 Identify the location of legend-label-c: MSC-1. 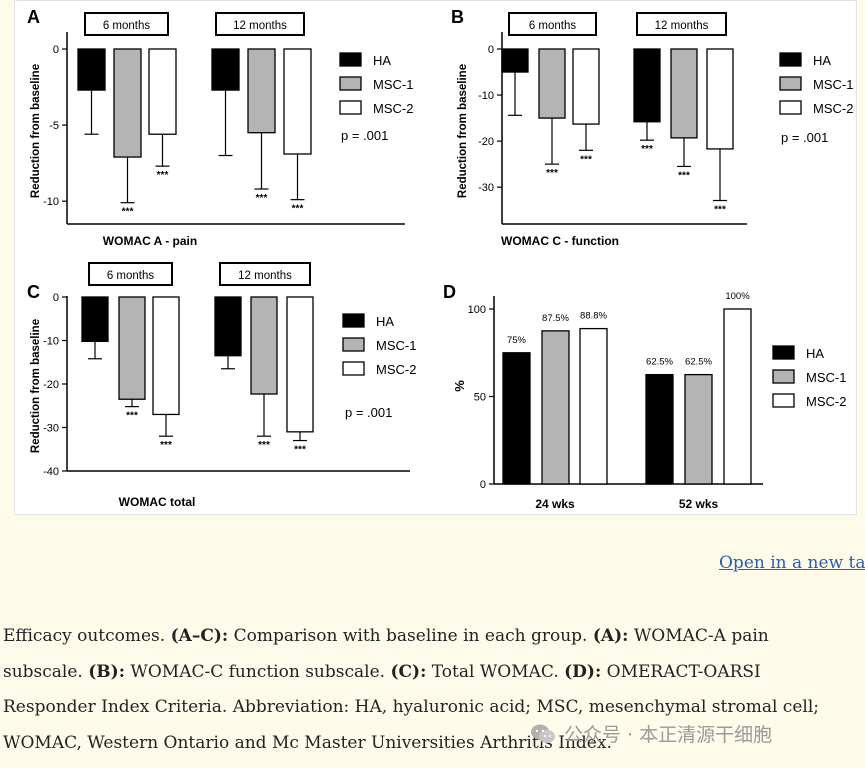
(396, 345).